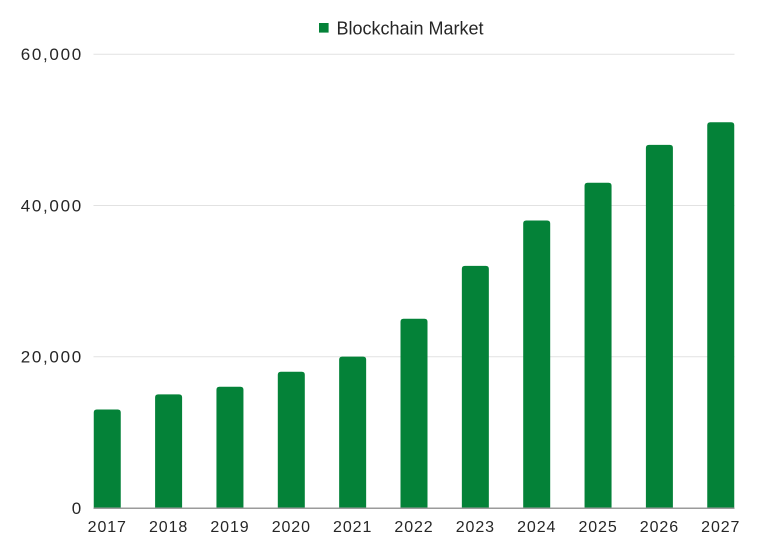 This screenshot has height=556, width=768. What do you see at coordinates (536, 527) in the screenshot?
I see `svg-text: 2024` at bounding box center [536, 527].